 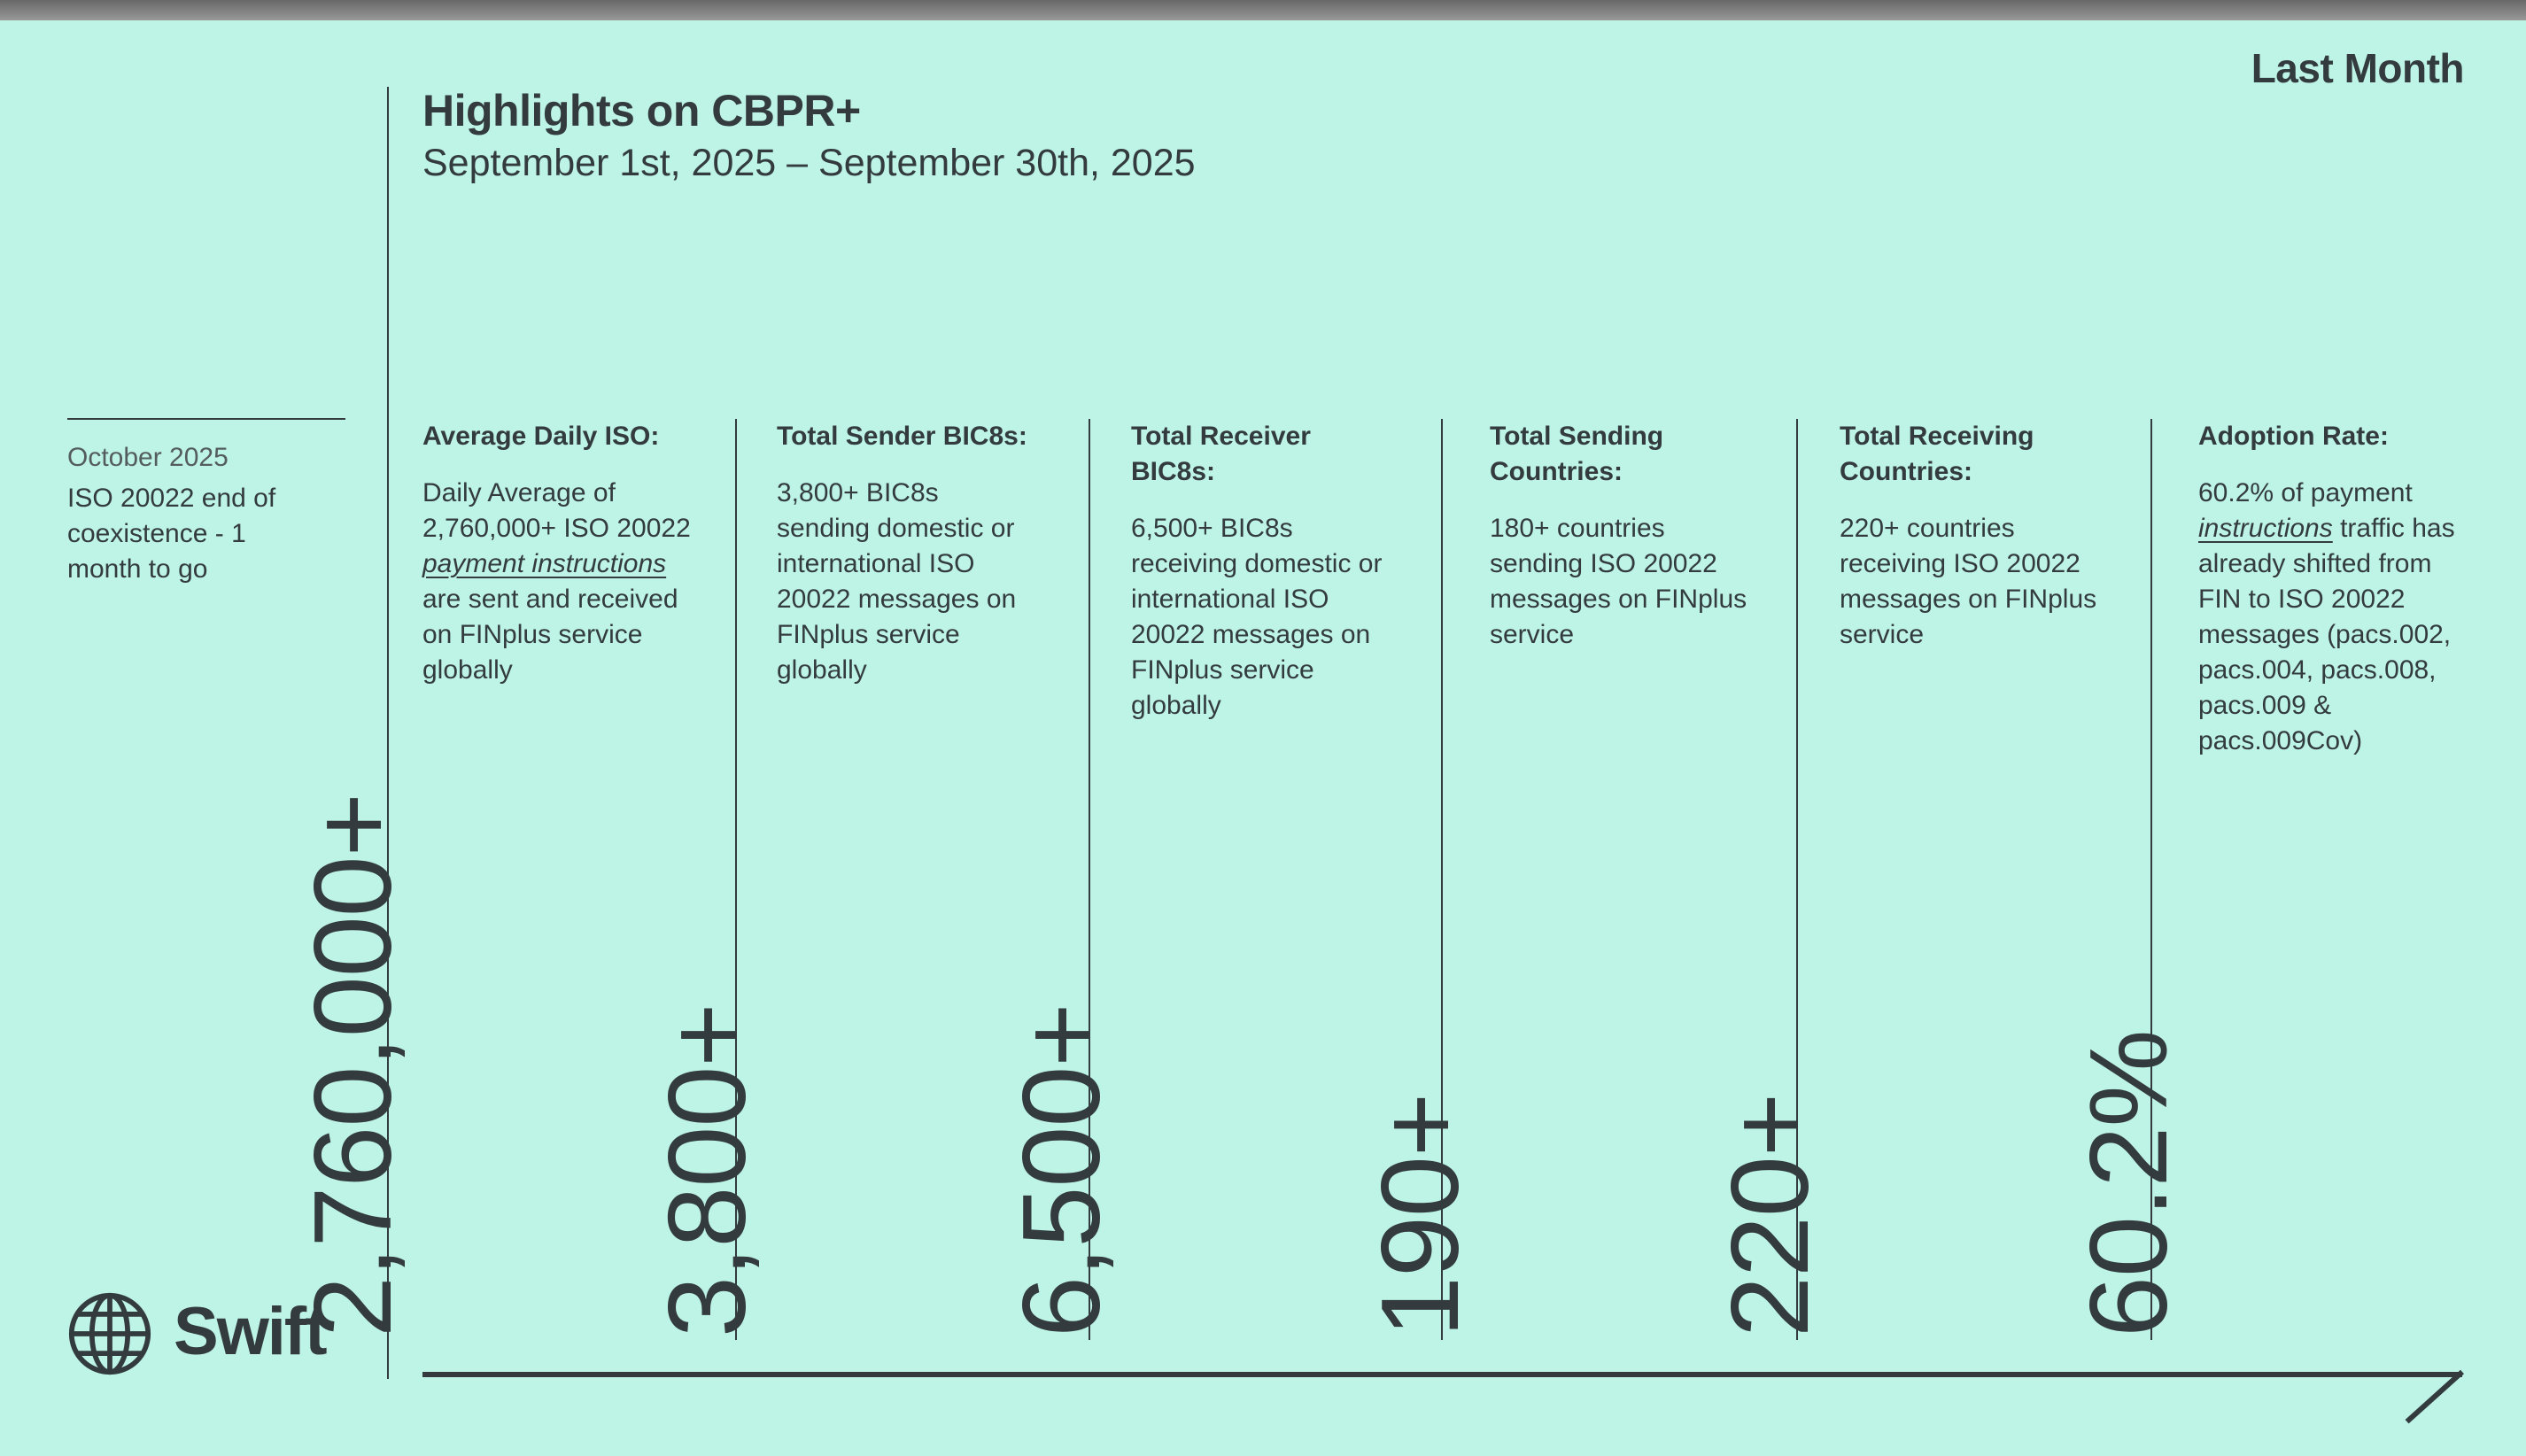 What do you see at coordinates (353, 1065) in the screenshot?
I see `stat-big-value: 2,760,000+` at bounding box center [353, 1065].